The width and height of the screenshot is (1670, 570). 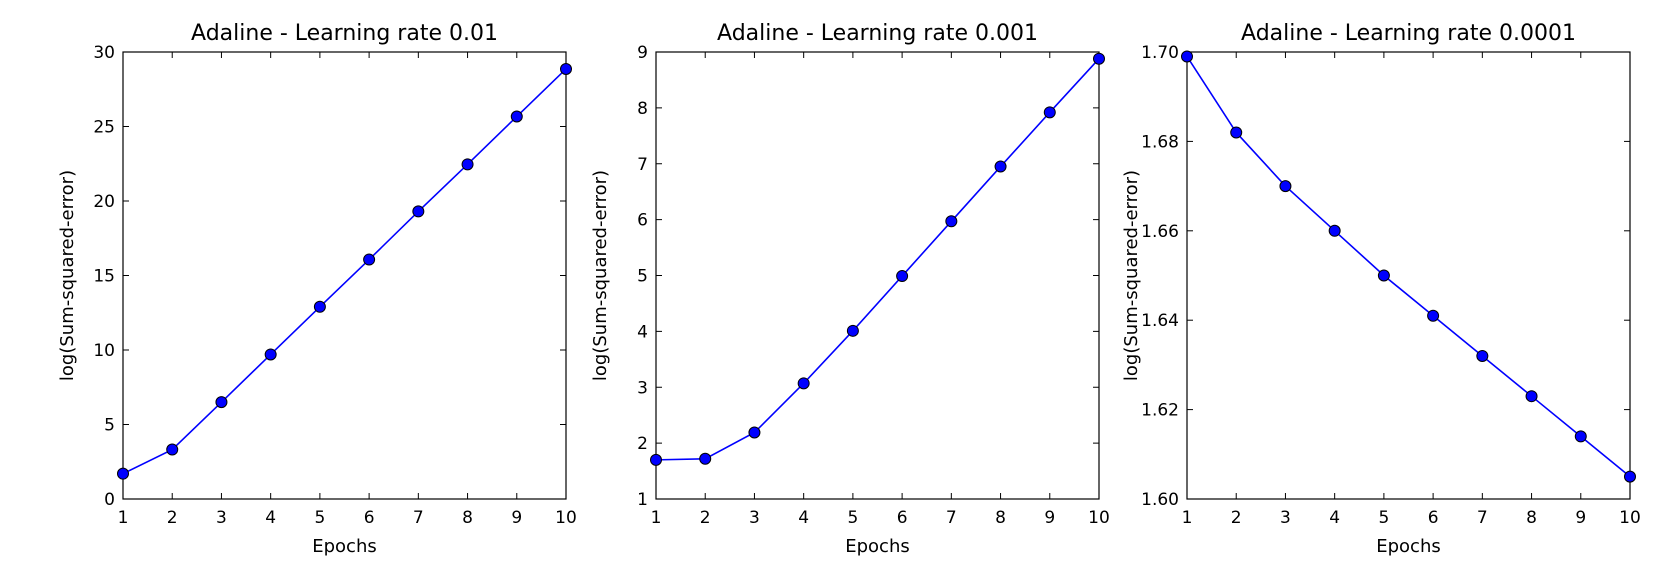 What do you see at coordinates (104, 53) in the screenshot?
I see `y-tick-label: 30` at bounding box center [104, 53].